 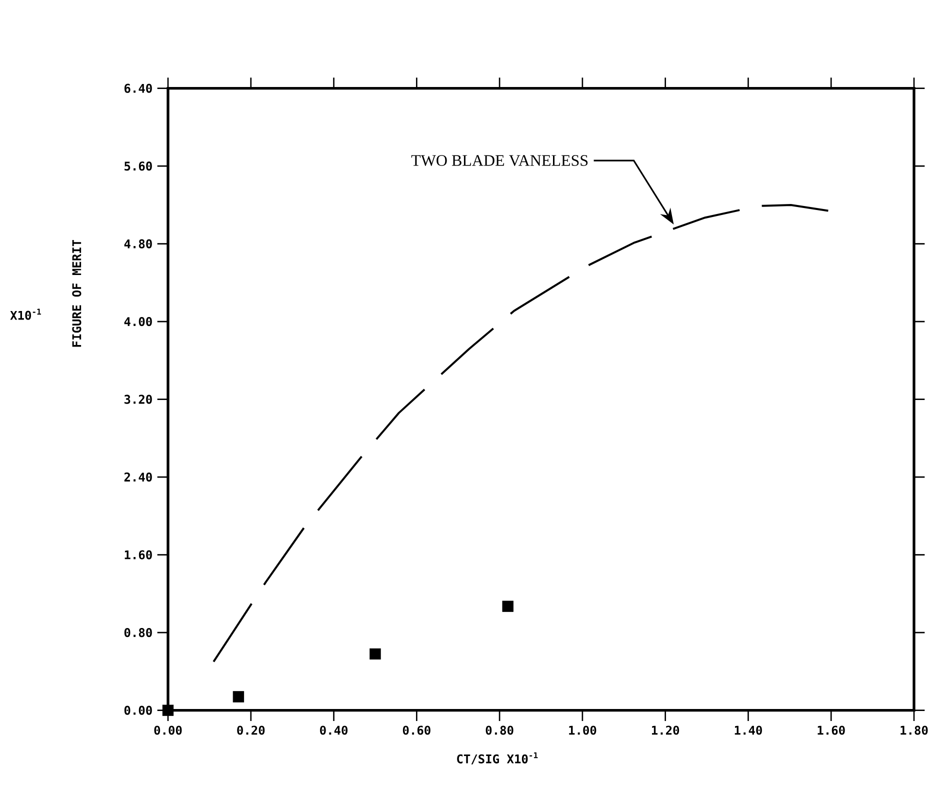 I want to click on x-tick-label: 0.20, so click(x=251, y=730).